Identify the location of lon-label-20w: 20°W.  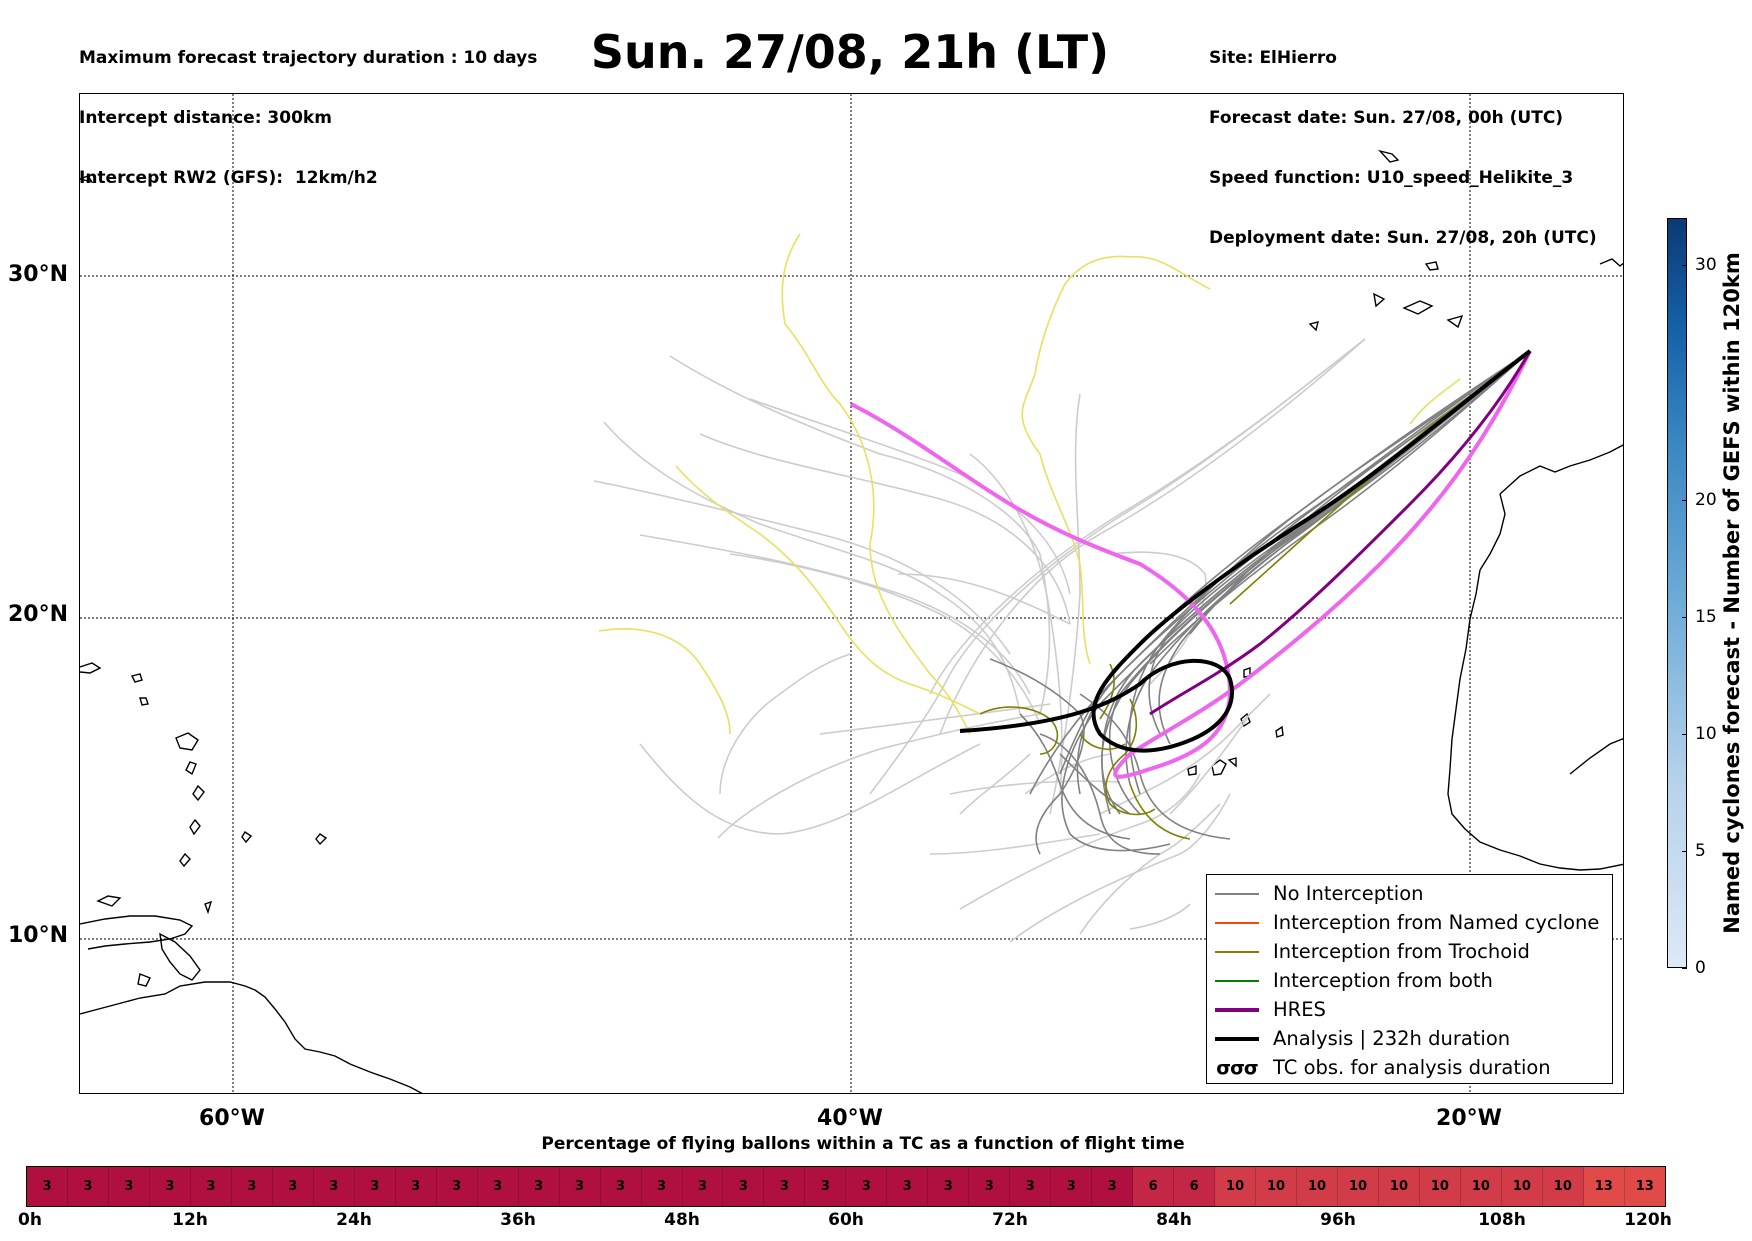
(1469, 1118).